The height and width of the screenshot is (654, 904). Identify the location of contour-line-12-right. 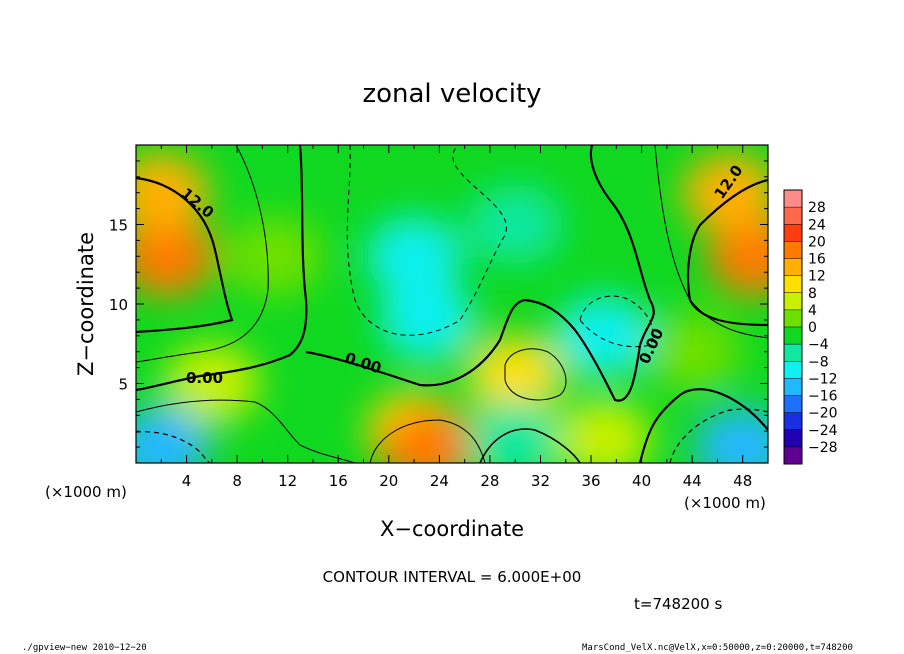
(727, 252).